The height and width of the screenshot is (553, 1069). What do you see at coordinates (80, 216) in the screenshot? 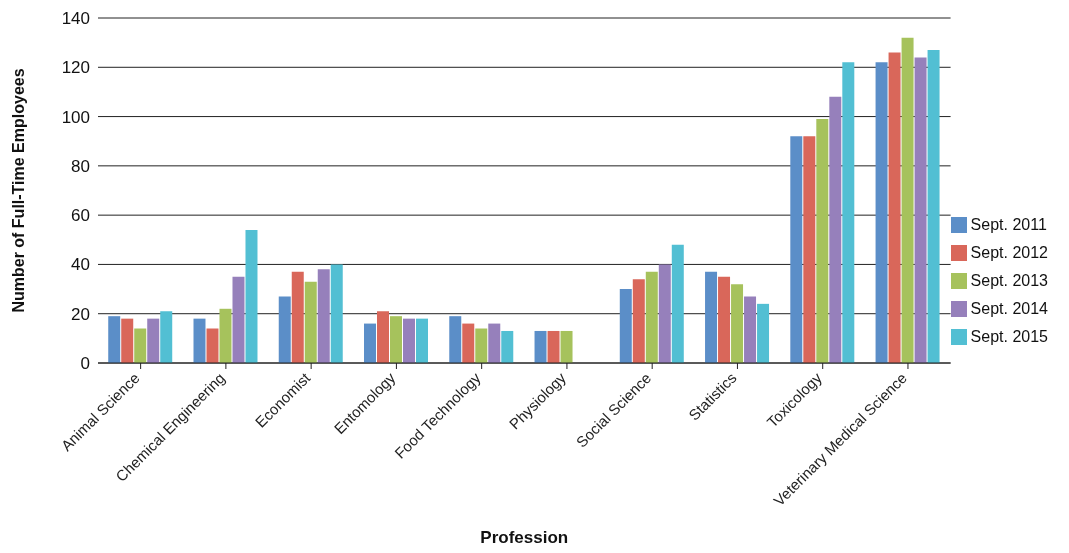
I see `y-tick-label: 60` at bounding box center [80, 216].